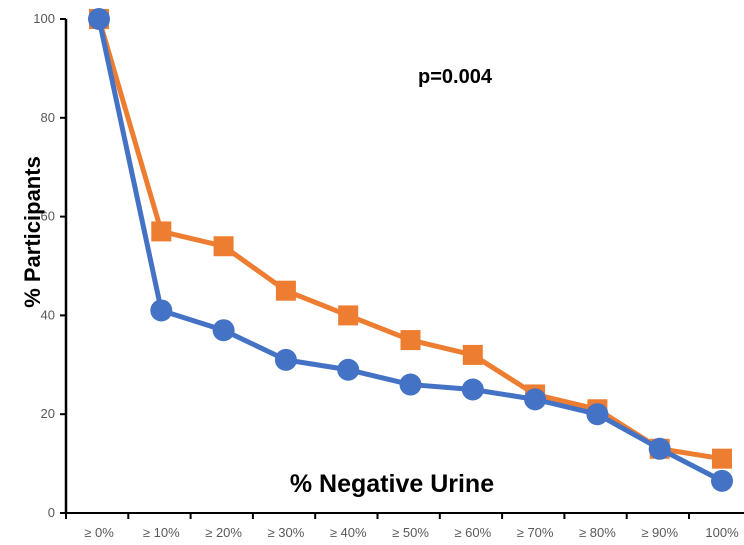 This screenshot has height=545, width=744. What do you see at coordinates (49, 265) in the screenshot?
I see `y-ticks: 0 20 40 60 80 100` at bounding box center [49, 265].